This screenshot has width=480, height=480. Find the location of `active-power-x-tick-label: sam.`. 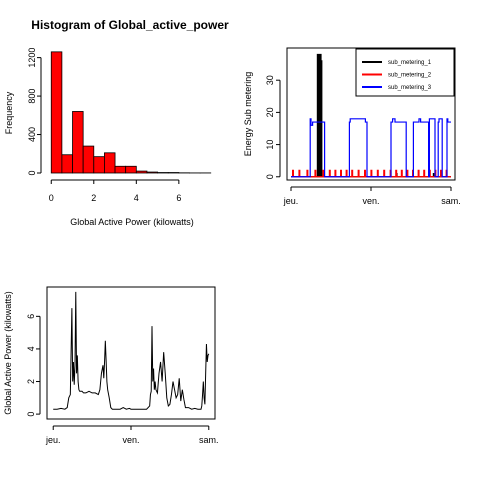

active-power-x-tick-label: sam. is located at coordinates (209, 440).